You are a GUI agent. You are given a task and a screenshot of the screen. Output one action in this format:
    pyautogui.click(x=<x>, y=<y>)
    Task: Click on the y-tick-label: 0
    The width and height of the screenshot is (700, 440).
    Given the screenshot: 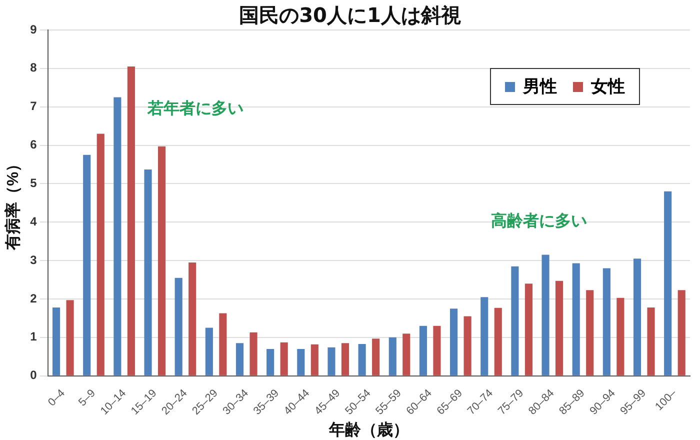 What is the action you would take?
    pyautogui.click(x=34, y=375)
    